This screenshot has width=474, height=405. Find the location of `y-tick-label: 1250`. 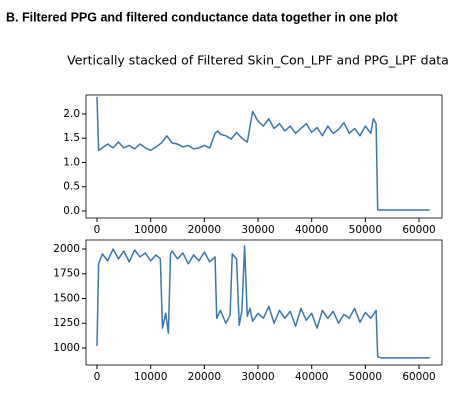

y-tick-label: 1250 is located at coordinates (66, 323).